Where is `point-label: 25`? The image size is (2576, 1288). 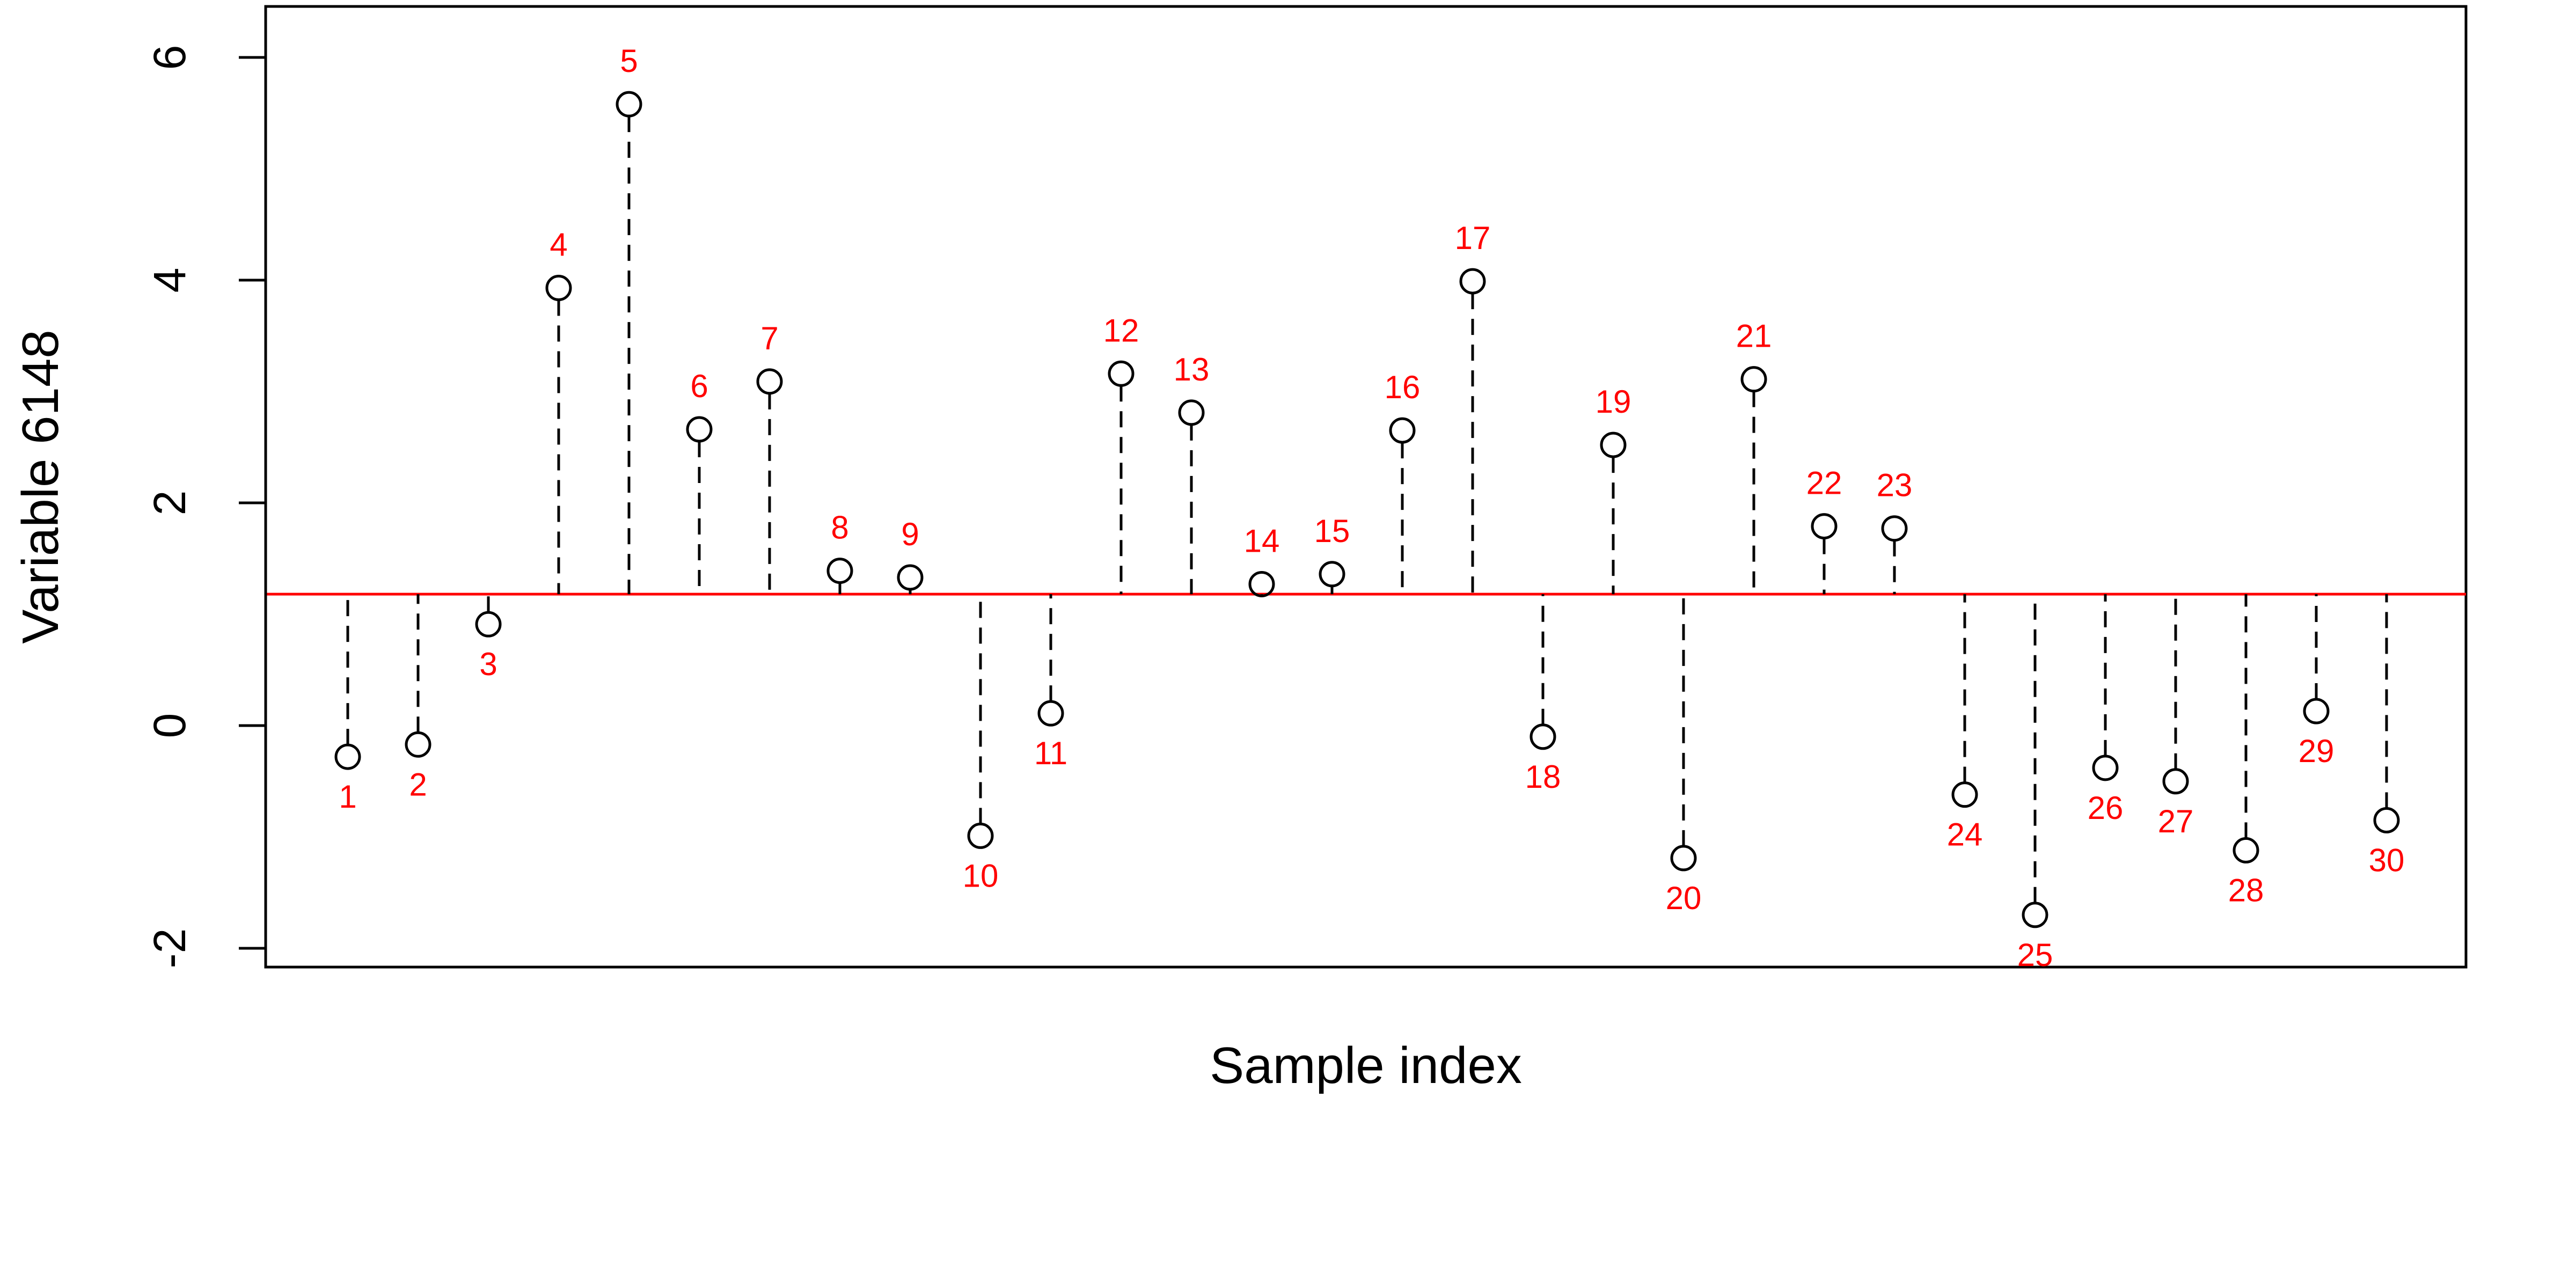 point-label: 25 is located at coordinates (2035, 955).